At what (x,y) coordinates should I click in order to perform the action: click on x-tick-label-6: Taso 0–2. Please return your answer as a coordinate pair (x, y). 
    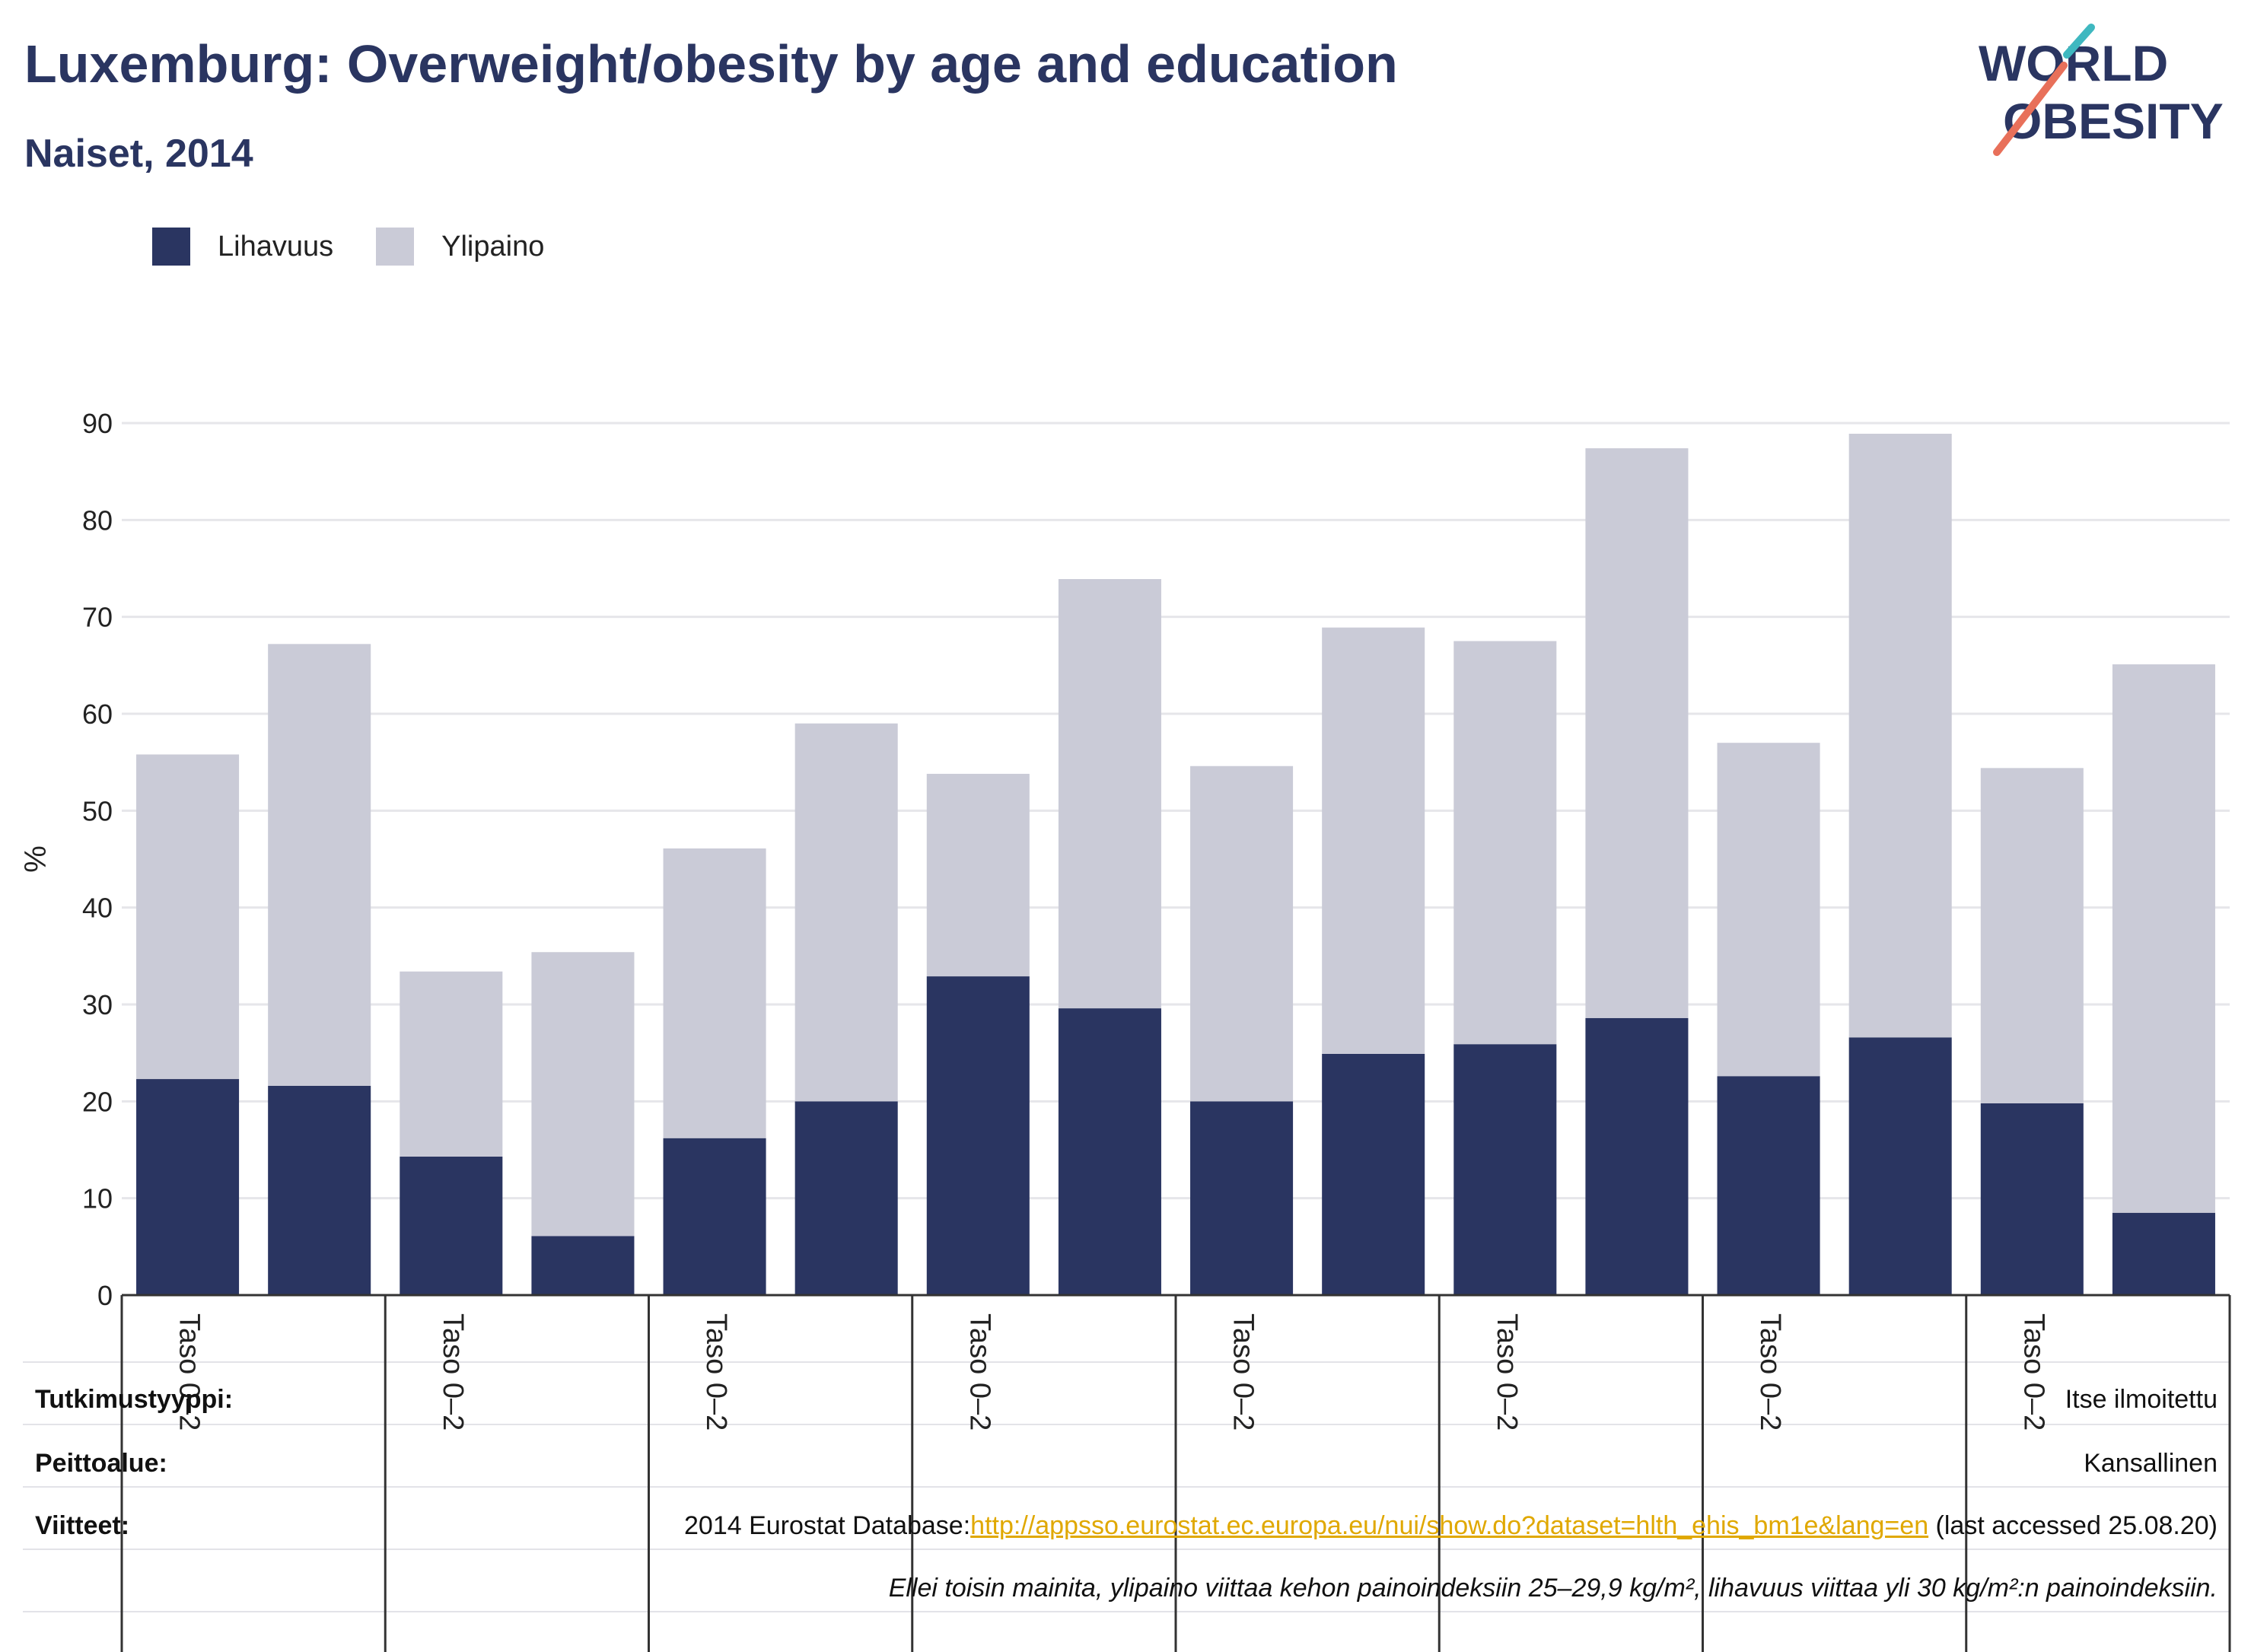
    Looking at the image, I should click on (979, 1372).